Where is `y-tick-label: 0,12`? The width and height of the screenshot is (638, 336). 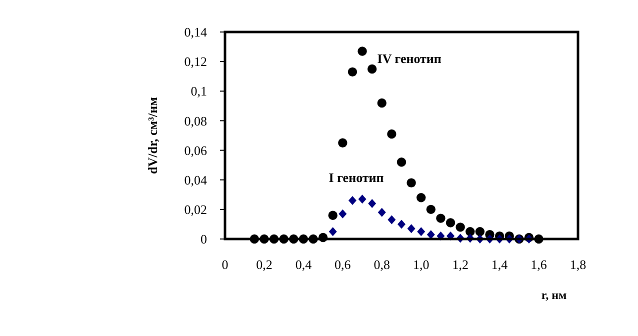 y-tick-label: 0,12 is located at coordinates (195, 62).